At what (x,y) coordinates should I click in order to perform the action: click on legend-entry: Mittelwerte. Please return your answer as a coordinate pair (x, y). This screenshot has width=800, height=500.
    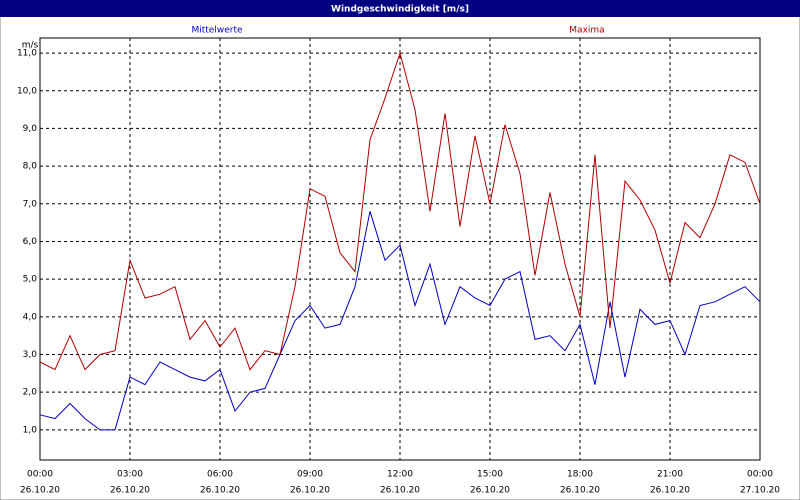
    Looking at the image, I should click on (216, 31).